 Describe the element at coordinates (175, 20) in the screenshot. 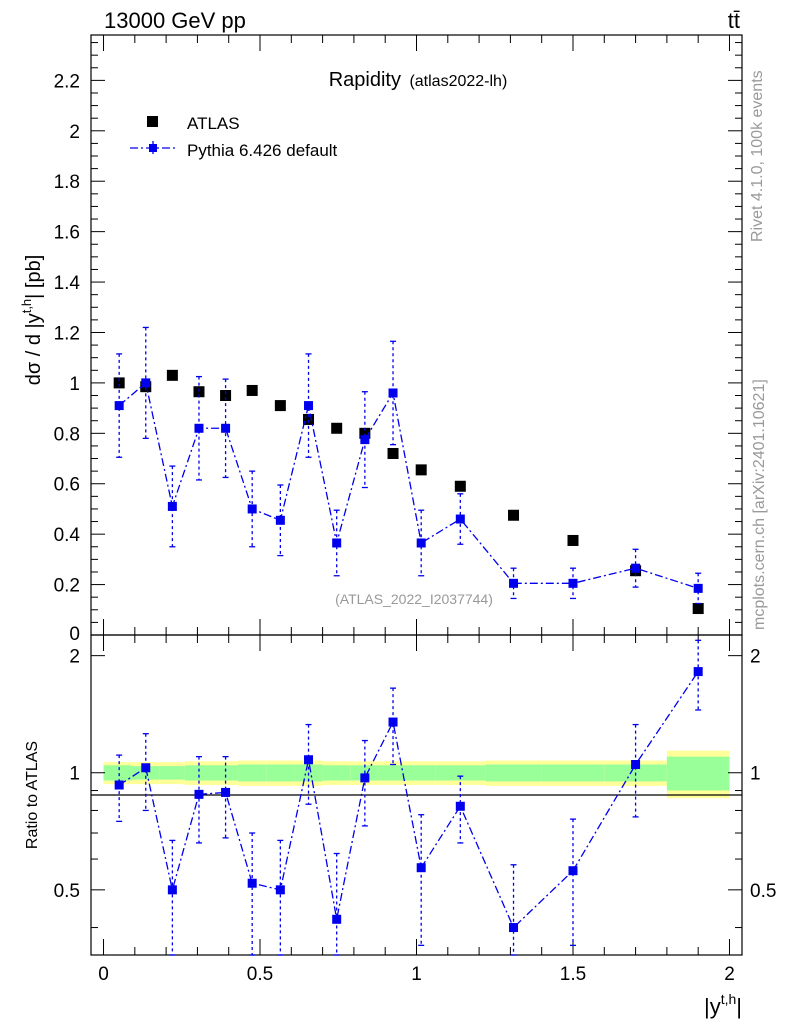

I see `header-energy: 13000 GeV pp` at that location.